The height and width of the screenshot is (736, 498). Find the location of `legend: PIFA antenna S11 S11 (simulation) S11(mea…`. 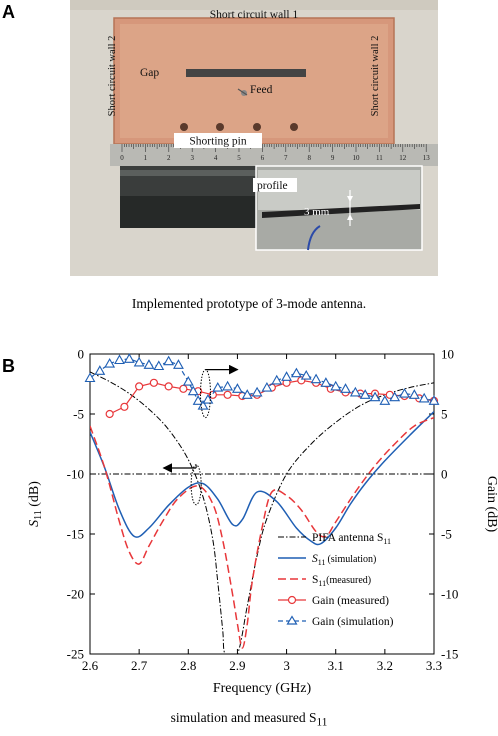

legend: PIFA antenna S11 S11 (simulation) S11(mea… is located at coordinates (336, 580).